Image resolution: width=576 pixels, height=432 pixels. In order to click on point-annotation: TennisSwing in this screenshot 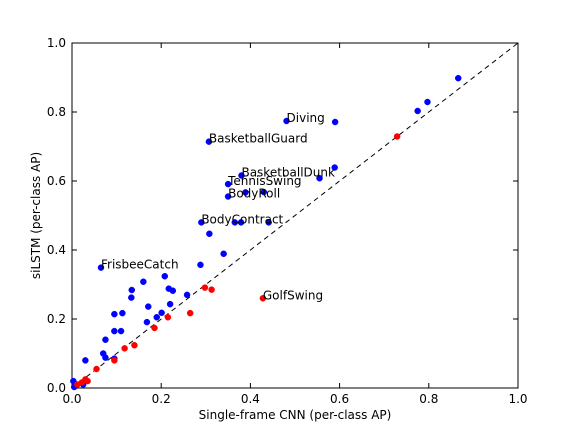, I will do `click(264, 181)`.